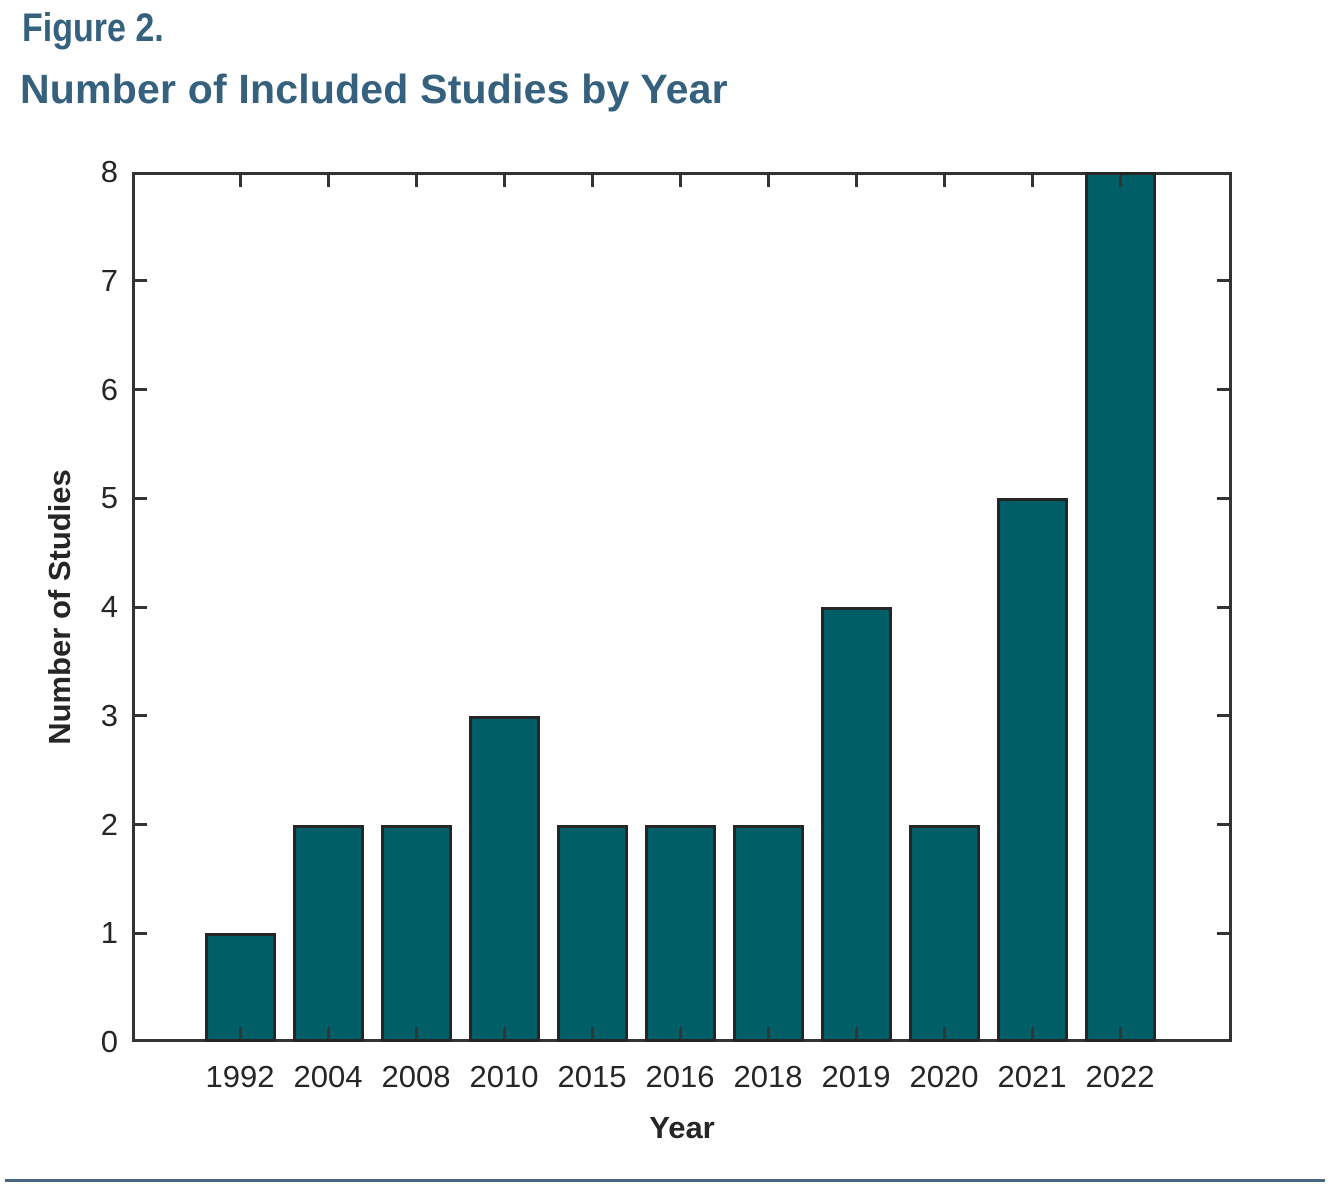 Image resolution: width=1330 pixels, height=1203 pixels. Describe the element at coordinates (109, 933) in the screenshot. I see `y-tick-label-1: 1` at that location.